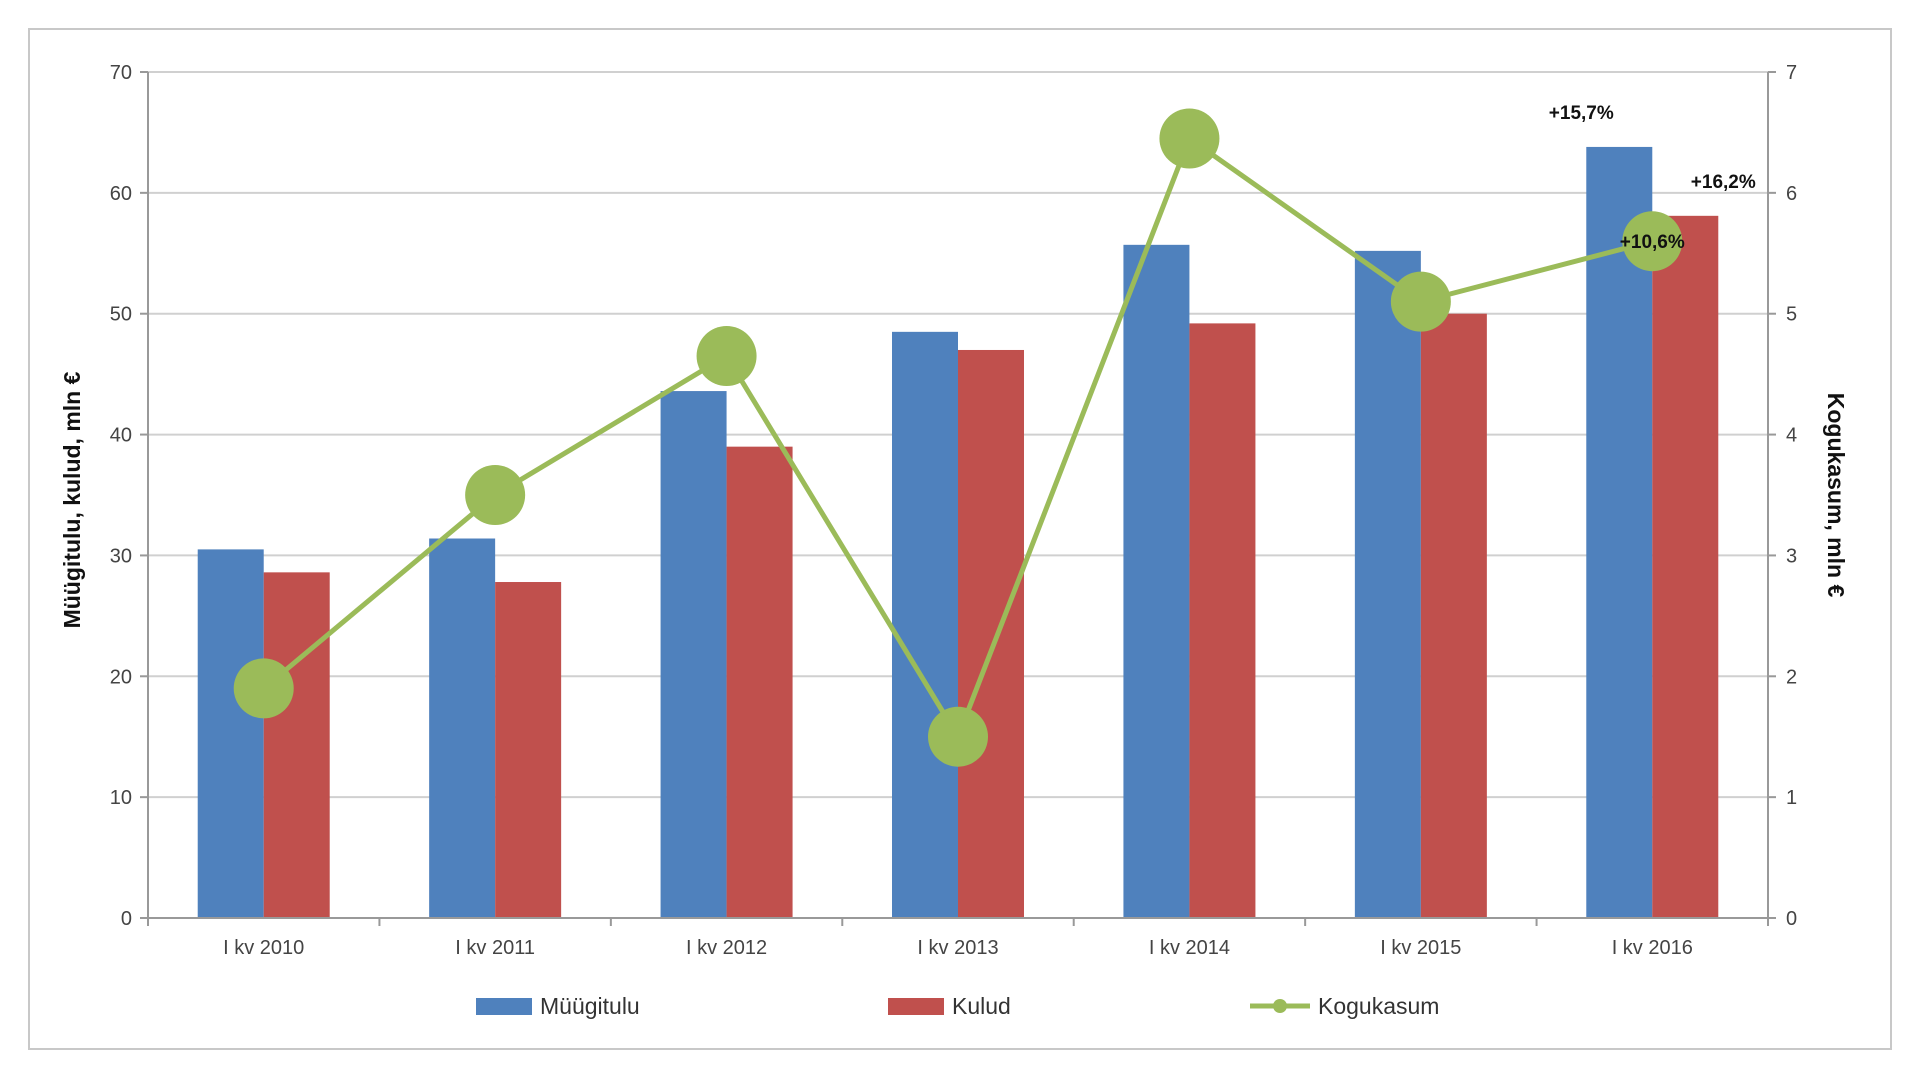  What do you see at coordinates (528, 750) in the screenshot?
I see `bar-kulud-i-kv-2011` at bounding box center [528, 750].